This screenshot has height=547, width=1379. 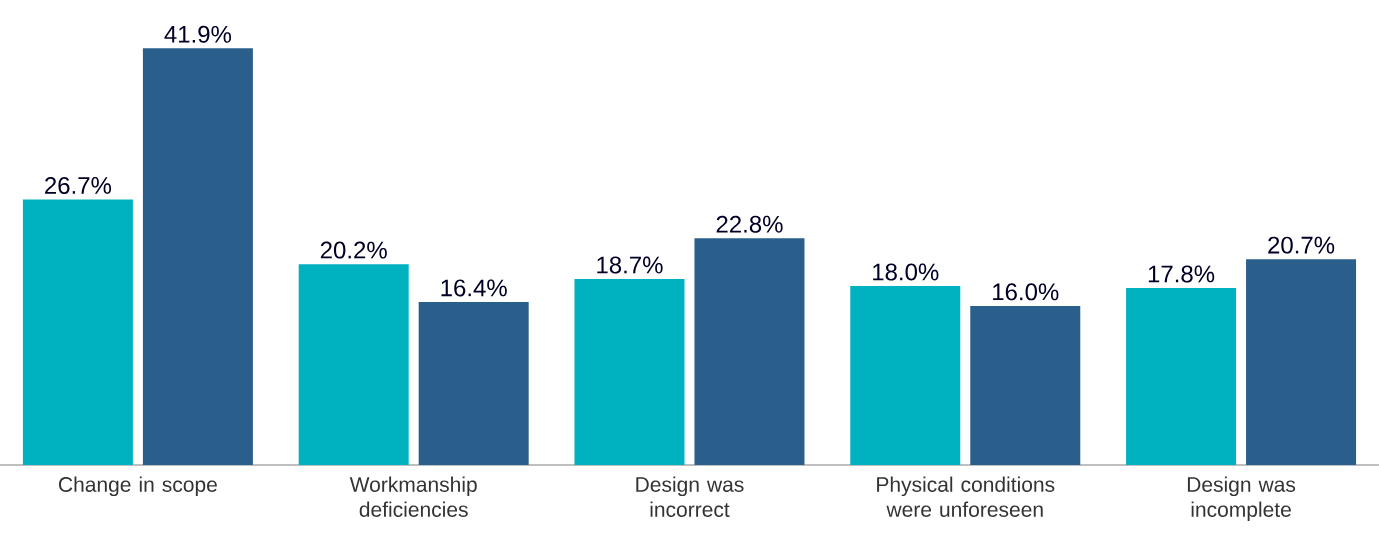 What do you see at coordinates (906, 272) in the screenshot?
I see `data-label: 18.0%` at bounding box center [906, 272].